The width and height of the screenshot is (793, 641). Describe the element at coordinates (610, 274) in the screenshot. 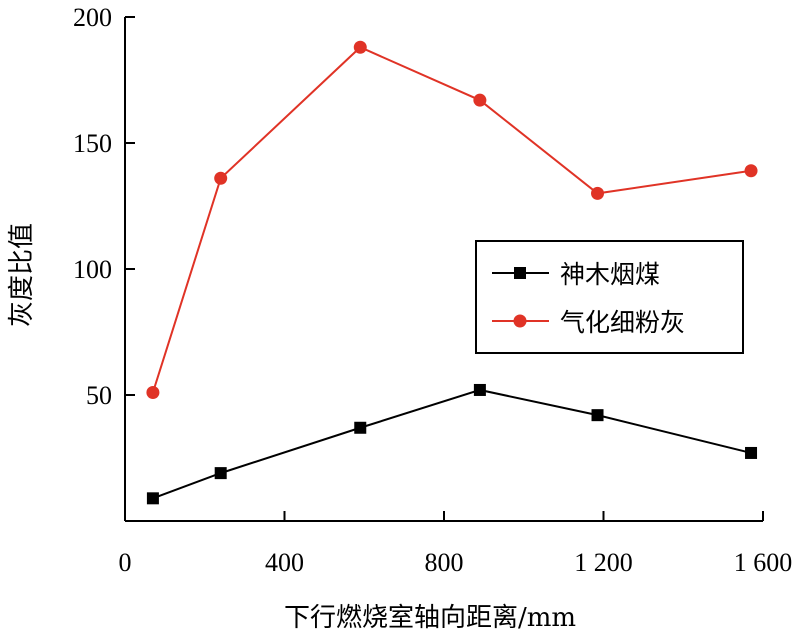

I see `legend-label-shenmu: 神木烟煤` at that location.